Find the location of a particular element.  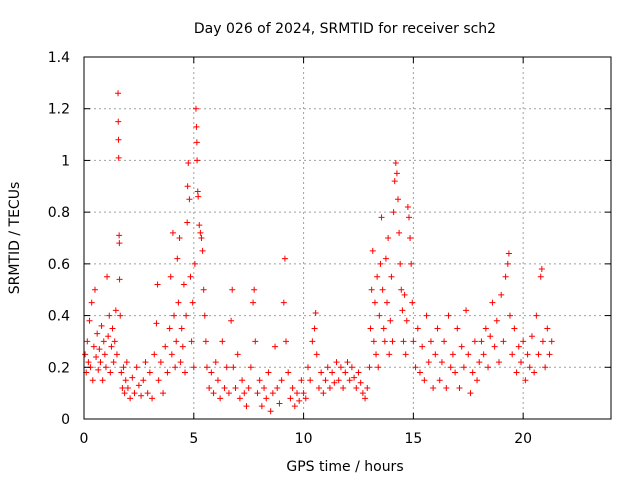

y-axis-label: SRMTID / TECUs is located at coordinates (15, 238).